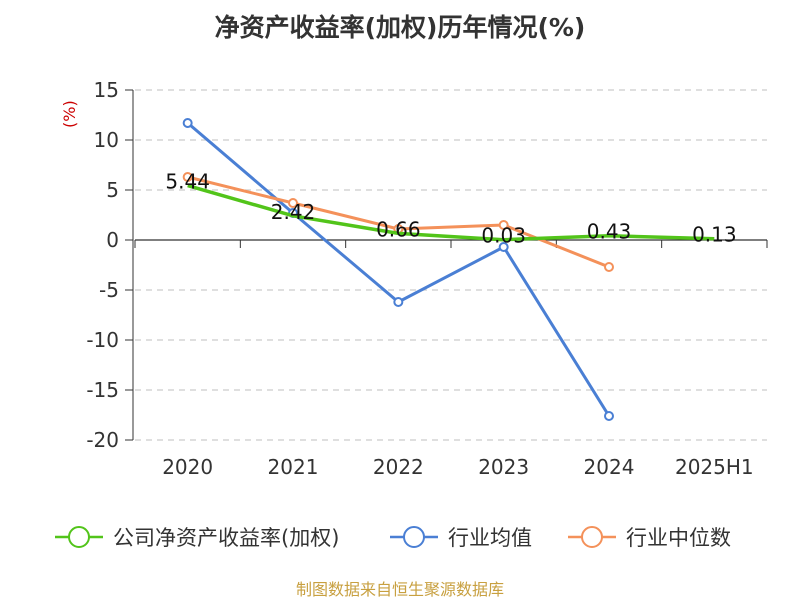 This screenshot has height=600, width=800. Describe the element at coordinates (102, 340) in the screenshot. I see `y-tick-label: -10` at that location.